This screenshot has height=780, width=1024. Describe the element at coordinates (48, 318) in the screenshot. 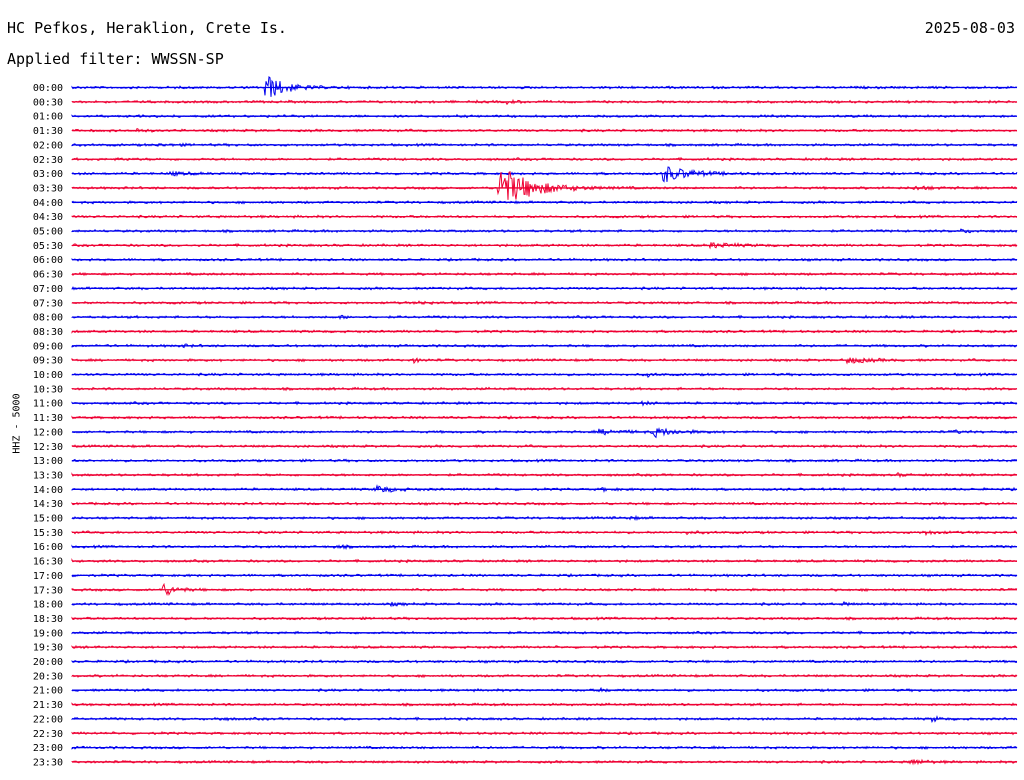

I see `row-label-0800: 08:00` at that location.